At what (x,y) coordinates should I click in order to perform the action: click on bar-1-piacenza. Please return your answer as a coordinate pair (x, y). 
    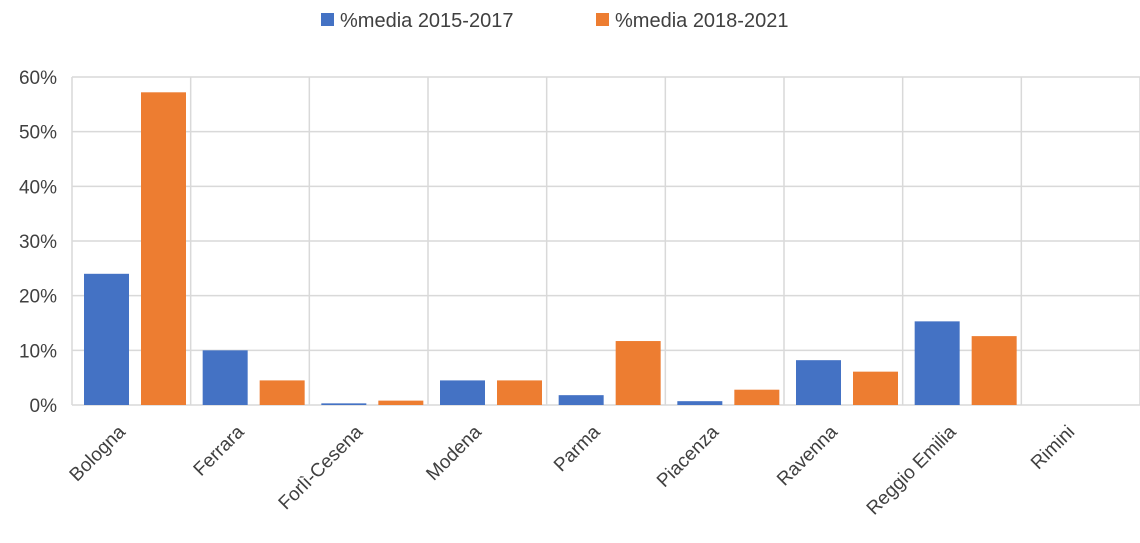
    Looking at the image, I should click on (700, 403).